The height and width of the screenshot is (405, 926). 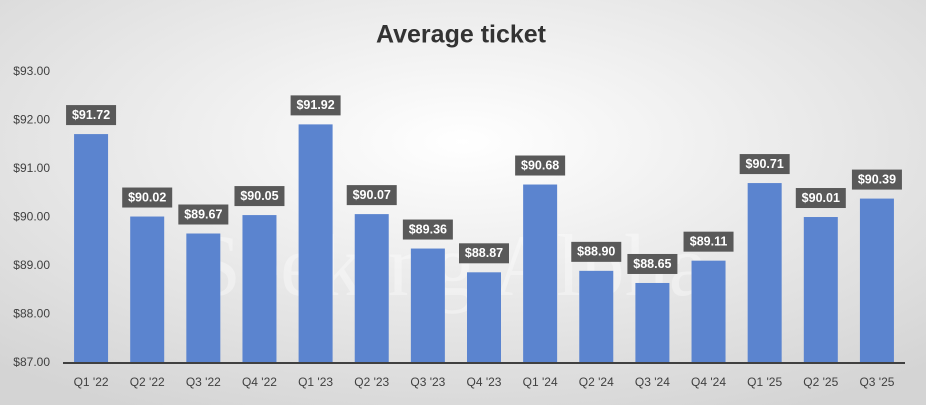 I want to click on y-tick-label: $89.00, so click(x=31, y=265).